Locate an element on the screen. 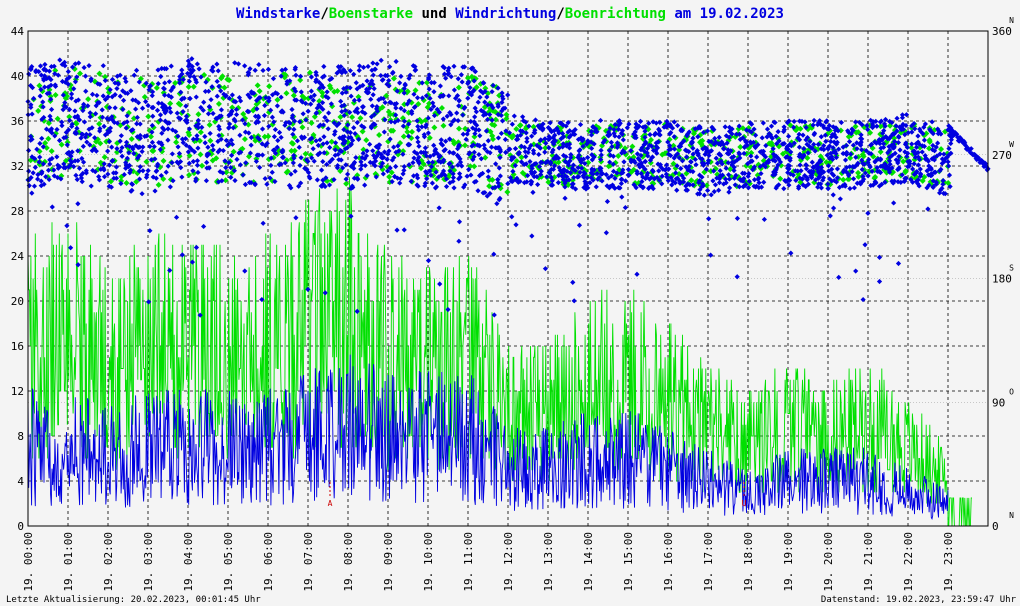 The width and height of the screenshot is (1020, 606). title-boenstarke: Boenstarke is located at coordinates (371, 14).